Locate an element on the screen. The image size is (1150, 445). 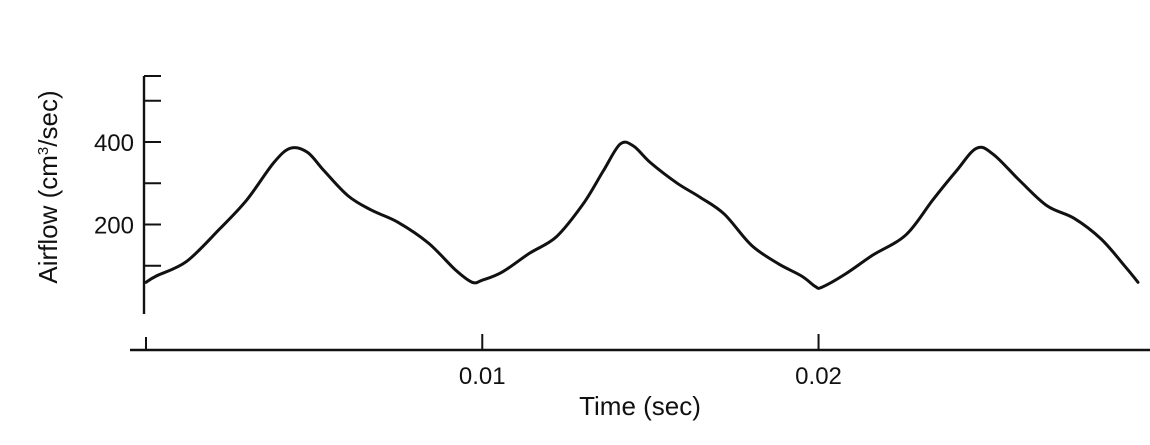
y-axis-title-superscript: 3 is located at coordinates (43, 151).